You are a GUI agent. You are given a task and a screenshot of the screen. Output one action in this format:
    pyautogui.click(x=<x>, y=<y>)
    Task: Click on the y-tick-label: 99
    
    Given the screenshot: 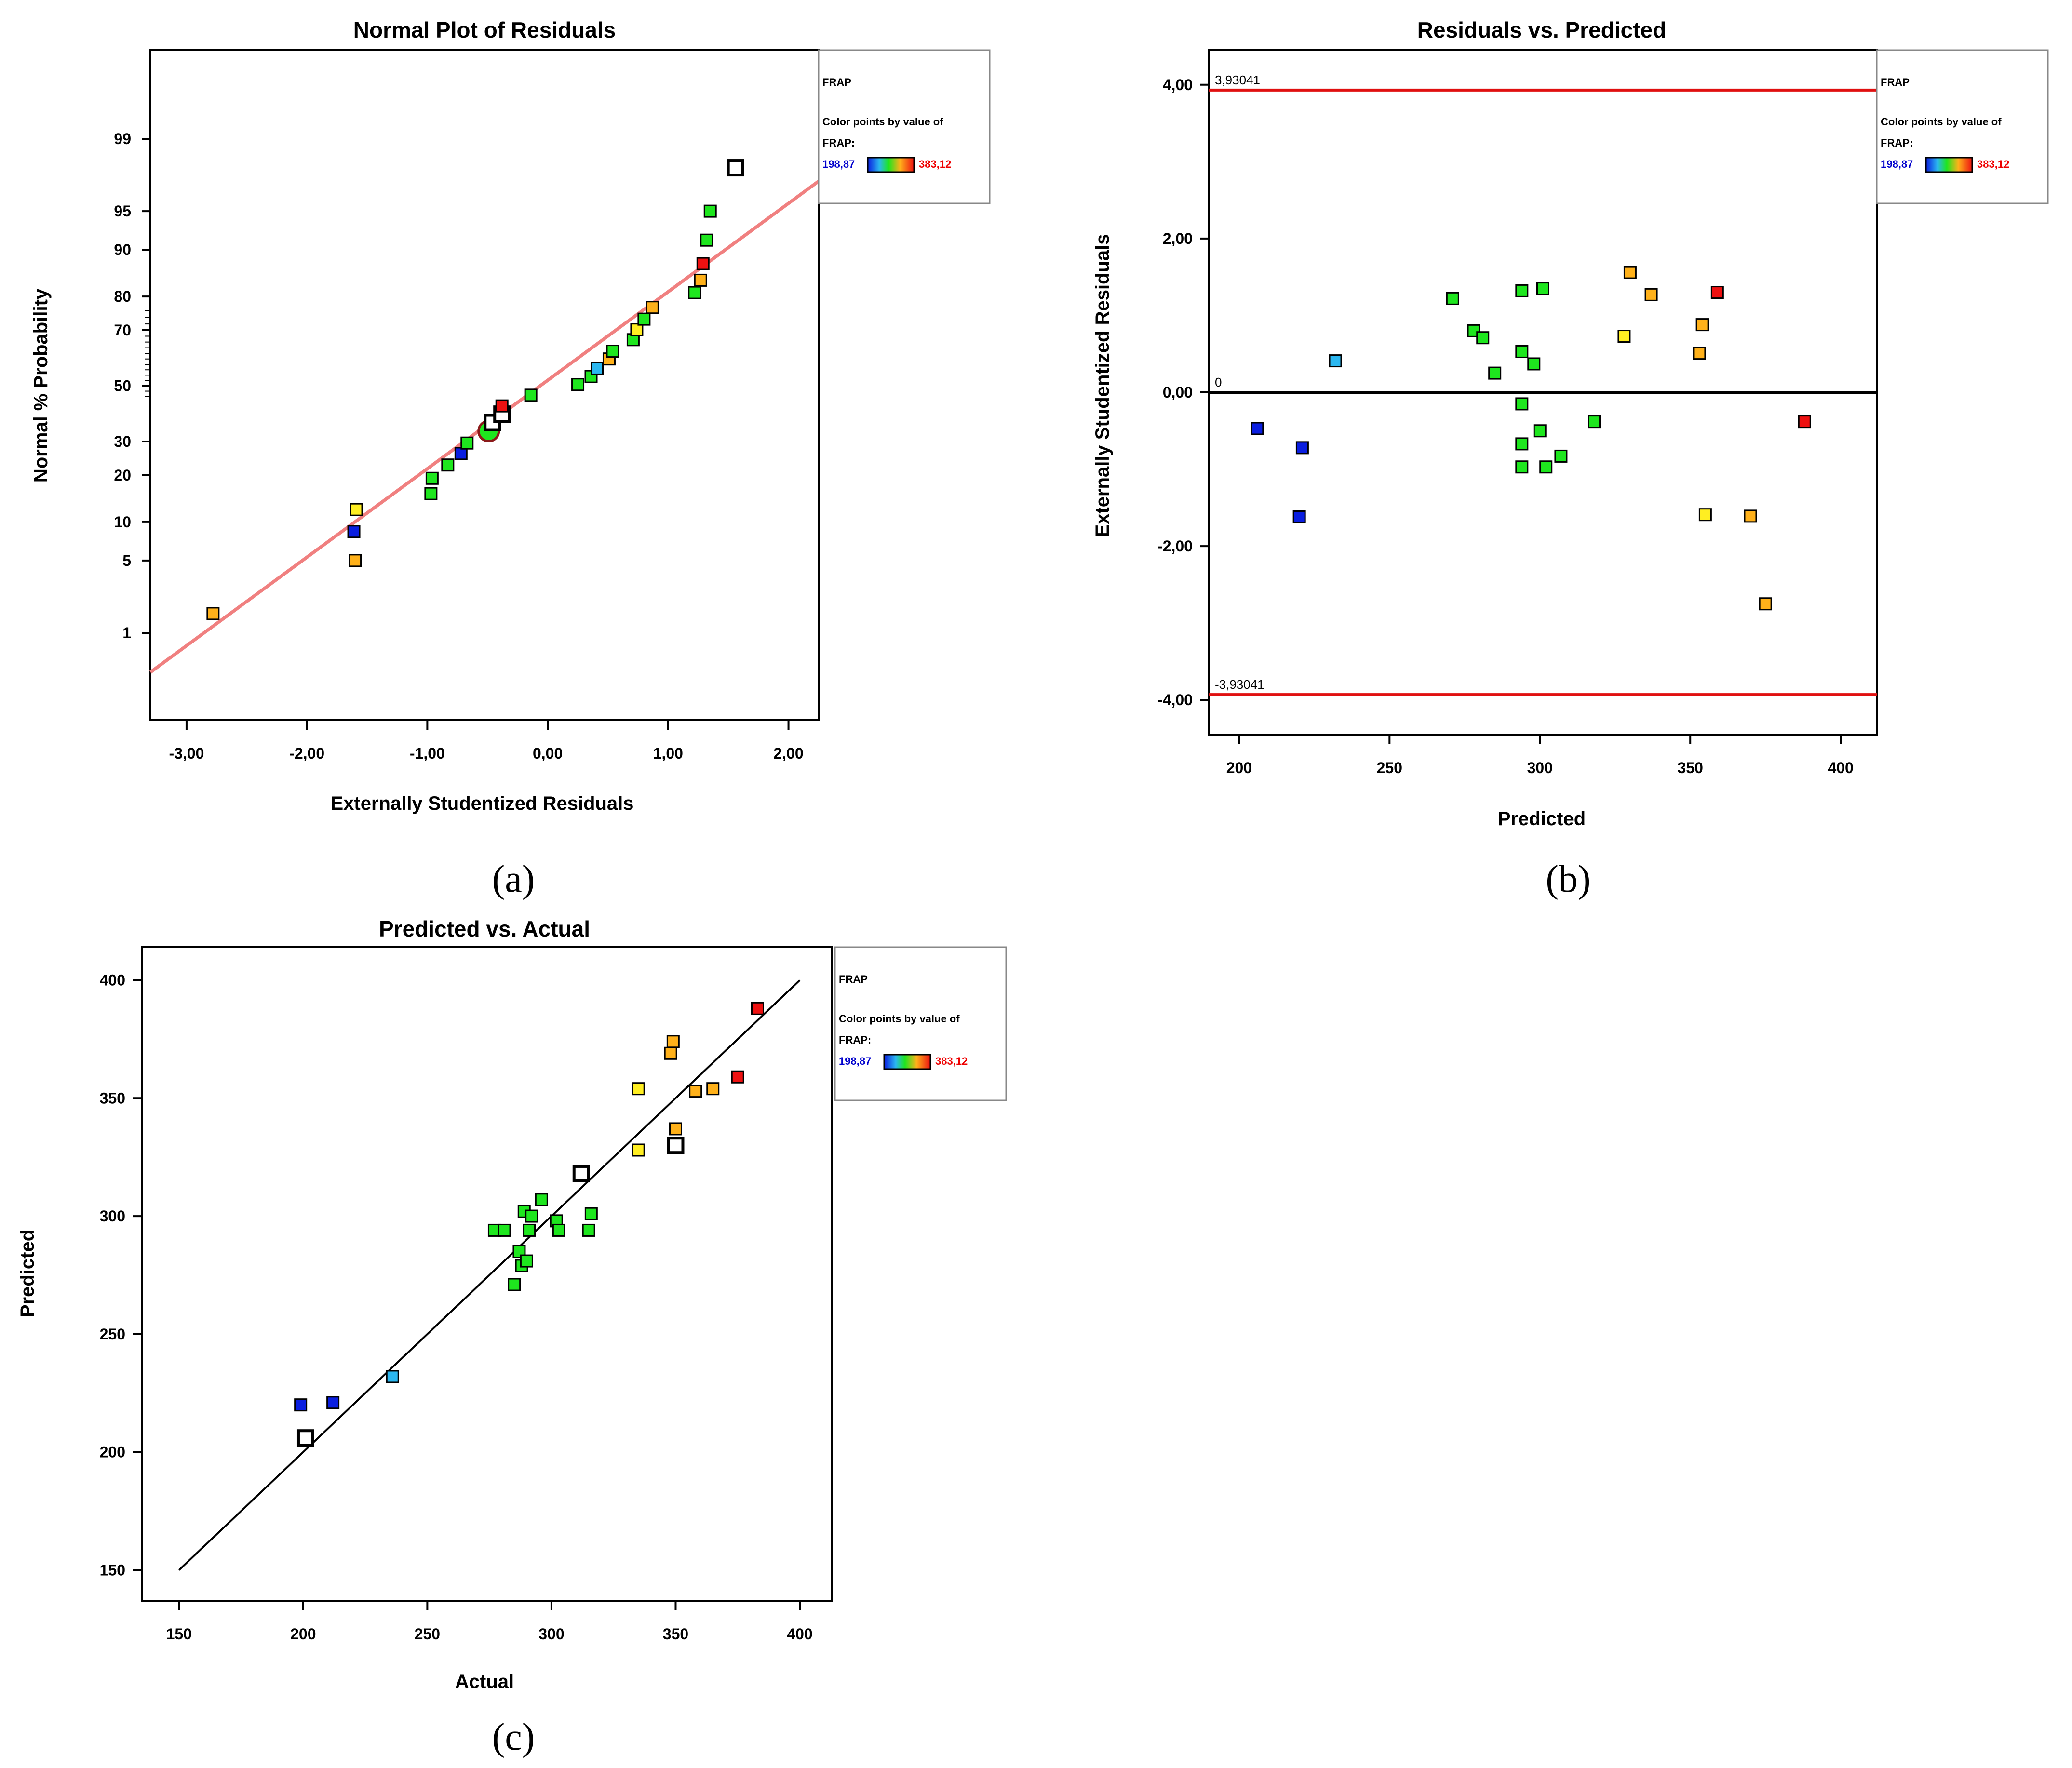 What is the action you would take?
    pyautogui.click(x=122, y=138)
    